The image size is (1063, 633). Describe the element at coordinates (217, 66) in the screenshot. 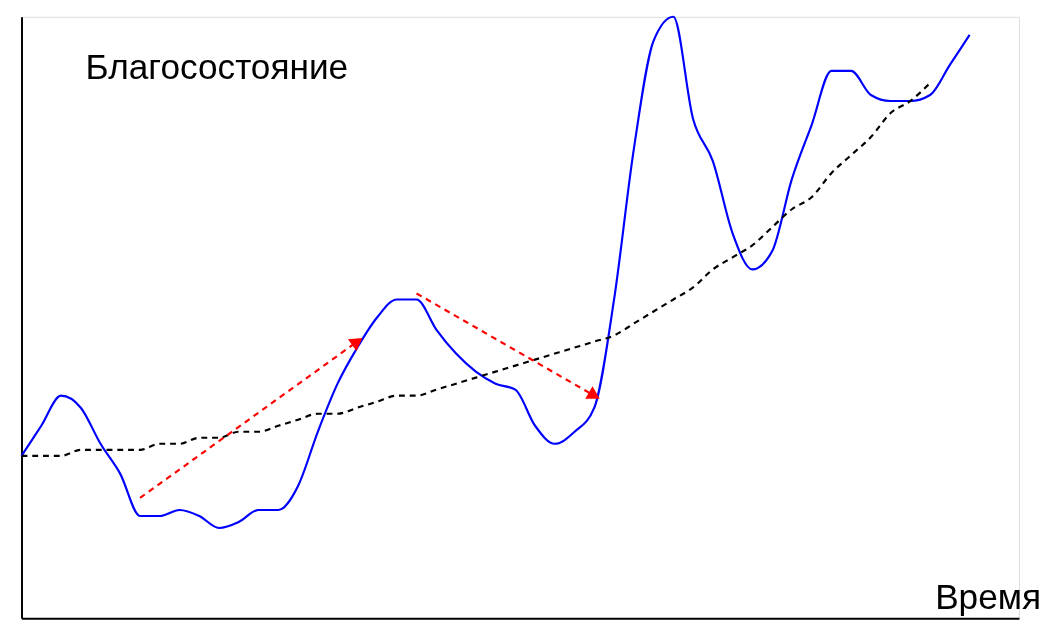

I see `y-axis-title: Благосостояние` at that location.